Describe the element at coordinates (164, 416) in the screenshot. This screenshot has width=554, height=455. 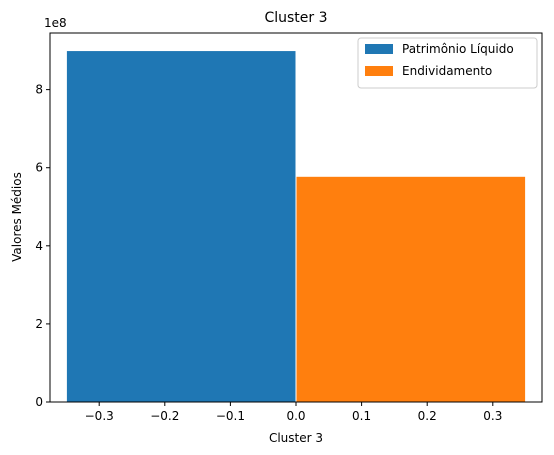
I see `x-tick-label: −0.2` at that location.